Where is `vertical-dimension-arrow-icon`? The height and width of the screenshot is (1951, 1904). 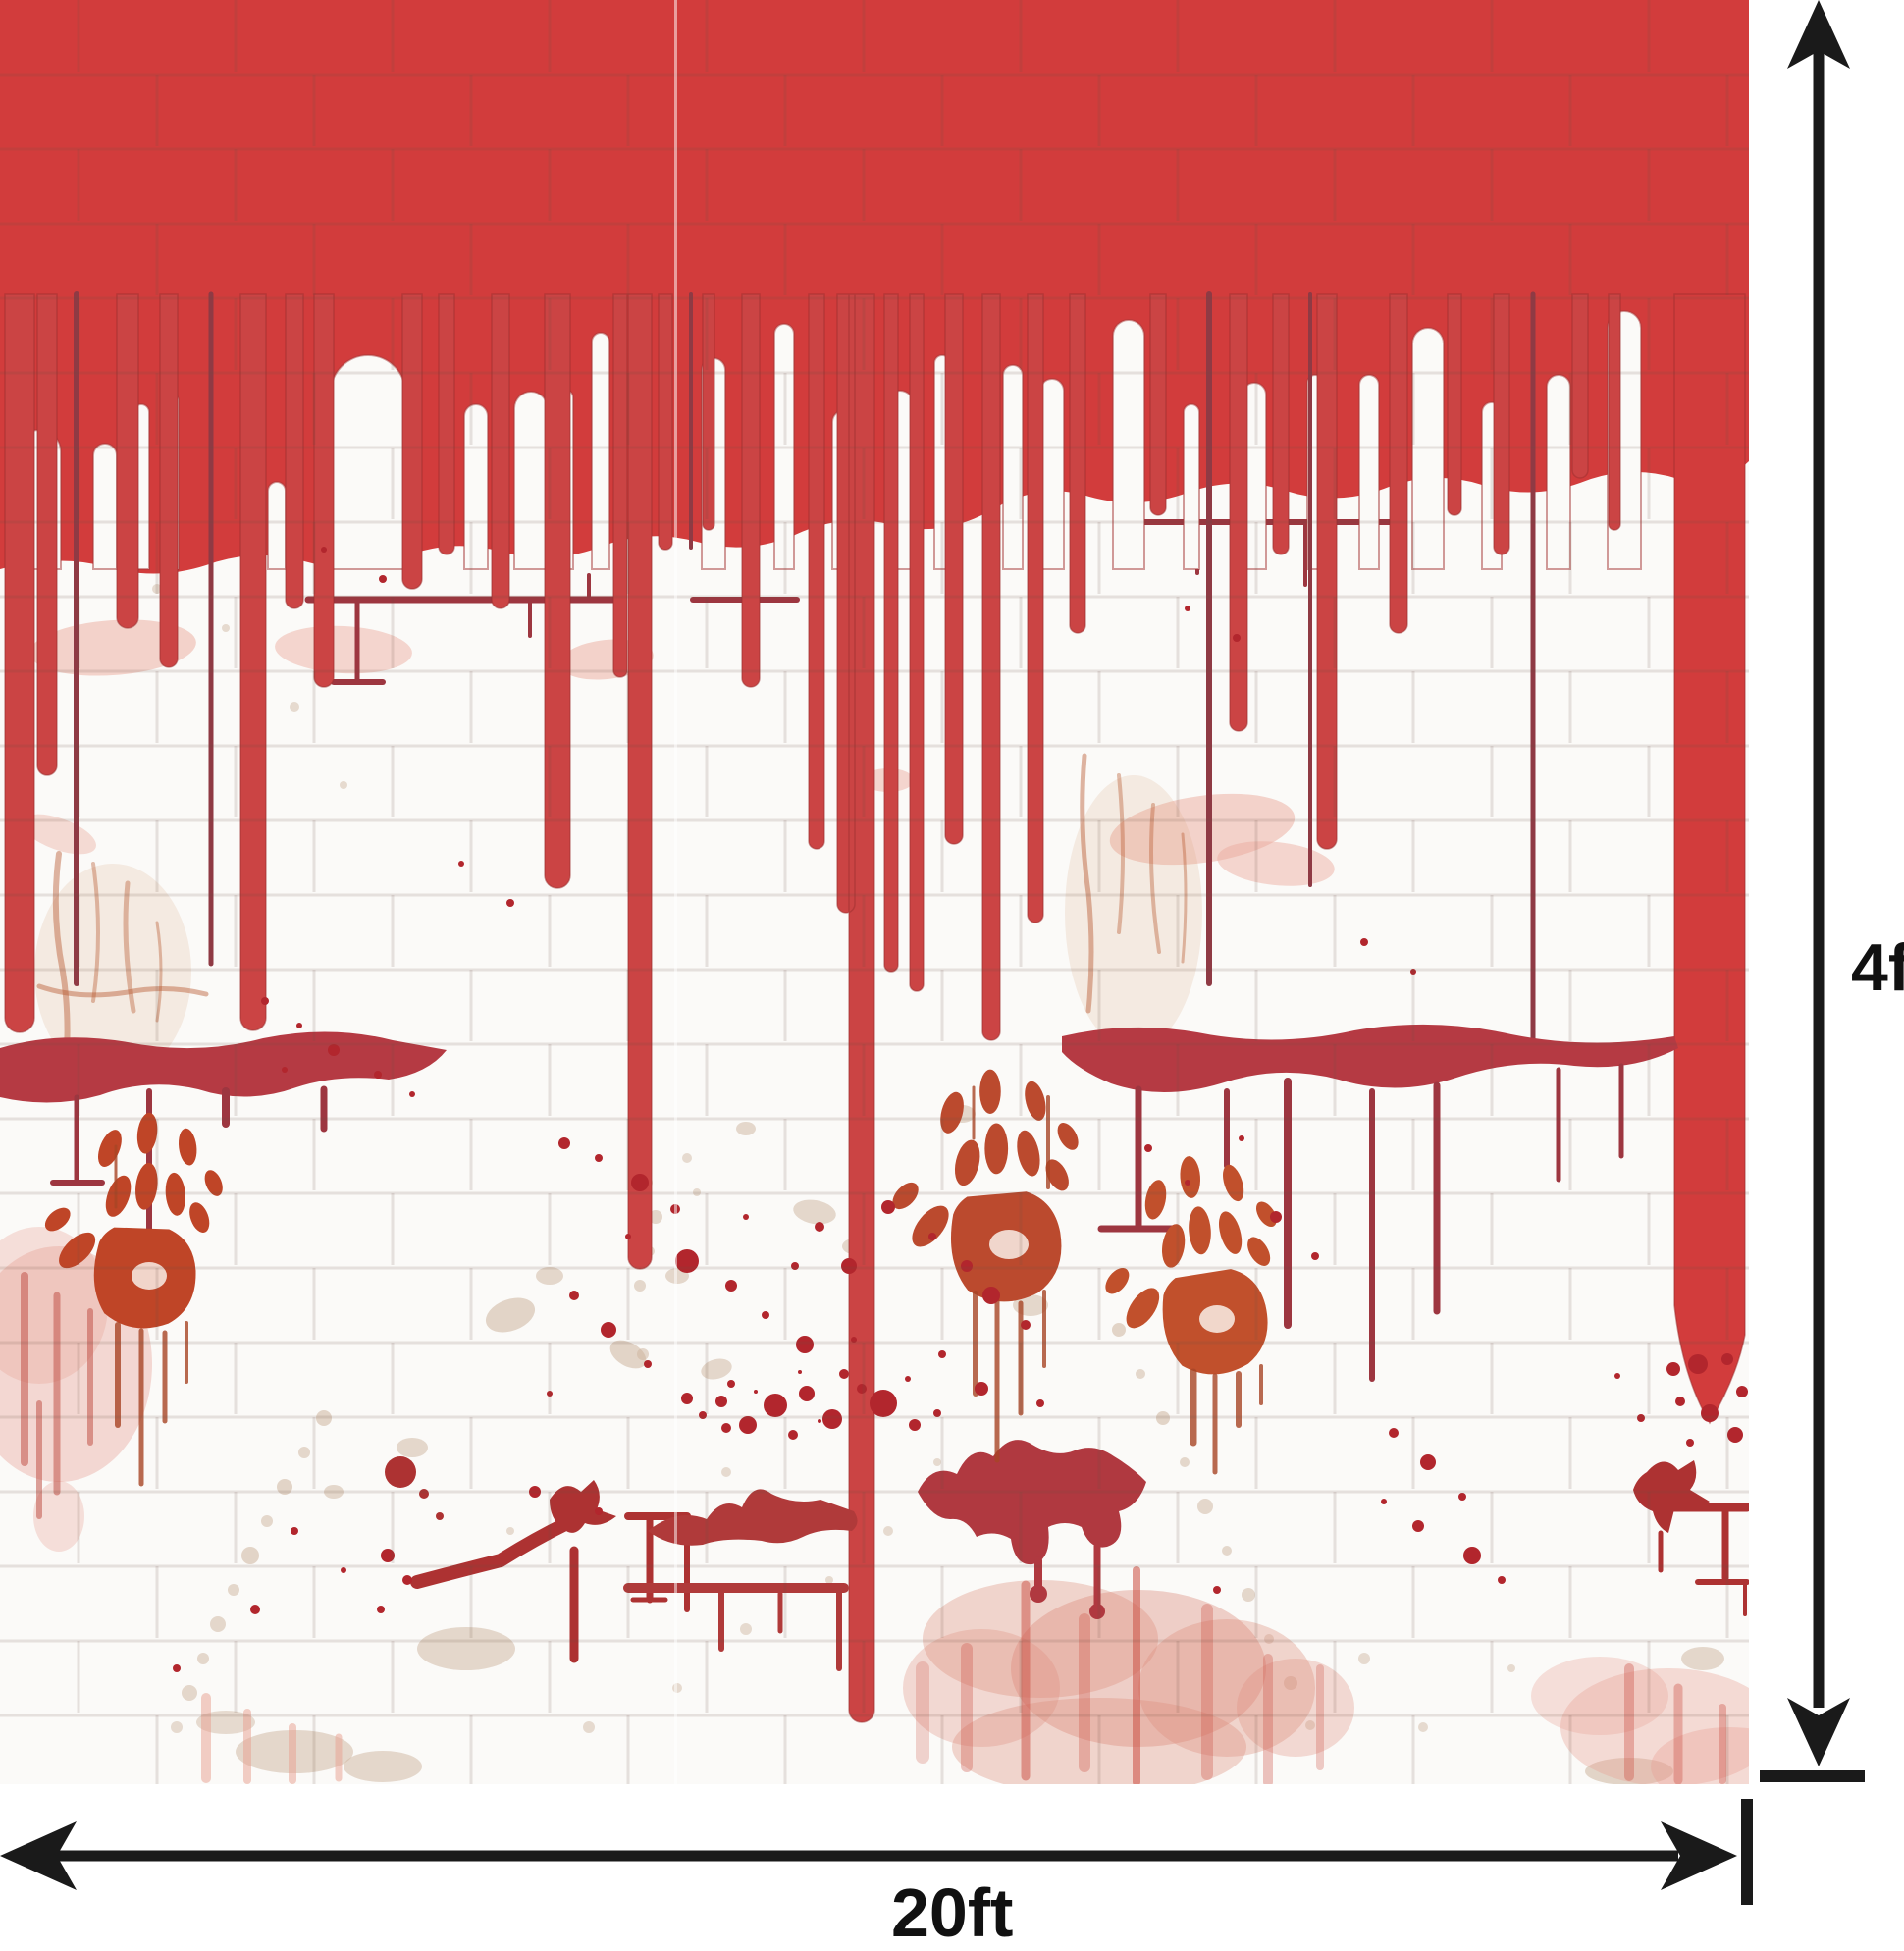
vertical-dimension-arrow-icon is located at coordinates (1812, 891).